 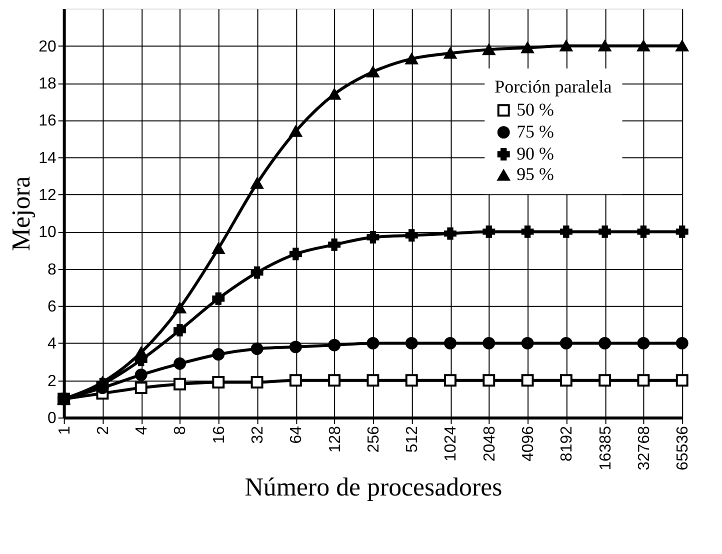 I want to click on legend-label: 75 %, so click(x=535, y=131).